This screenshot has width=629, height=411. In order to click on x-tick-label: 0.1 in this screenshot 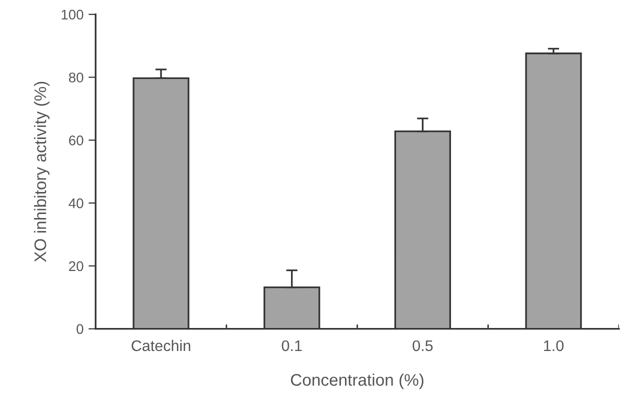, I will do `click(292, 346)`.